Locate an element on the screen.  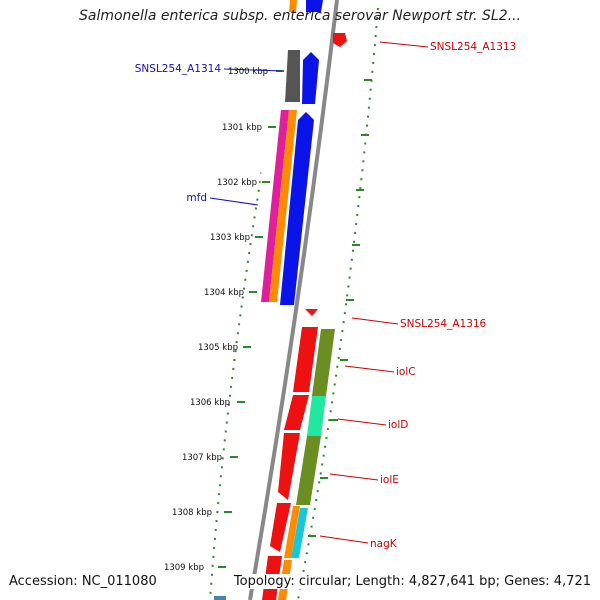
feature-red-iole is located at coordinates (289, 466).